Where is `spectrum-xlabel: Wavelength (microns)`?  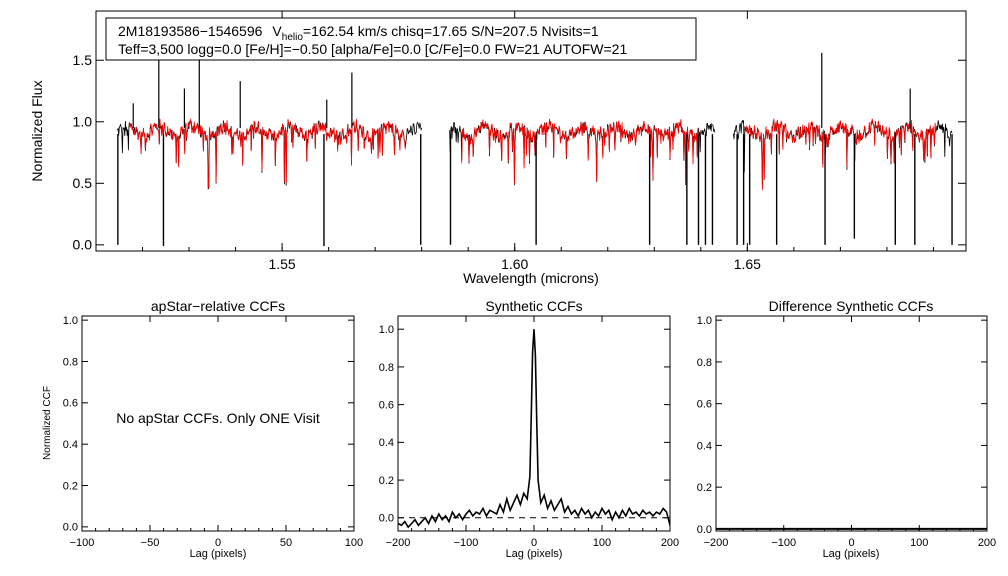
spectrum-xlabel: Wavelength (microns) is located at coordinates (531, 278).